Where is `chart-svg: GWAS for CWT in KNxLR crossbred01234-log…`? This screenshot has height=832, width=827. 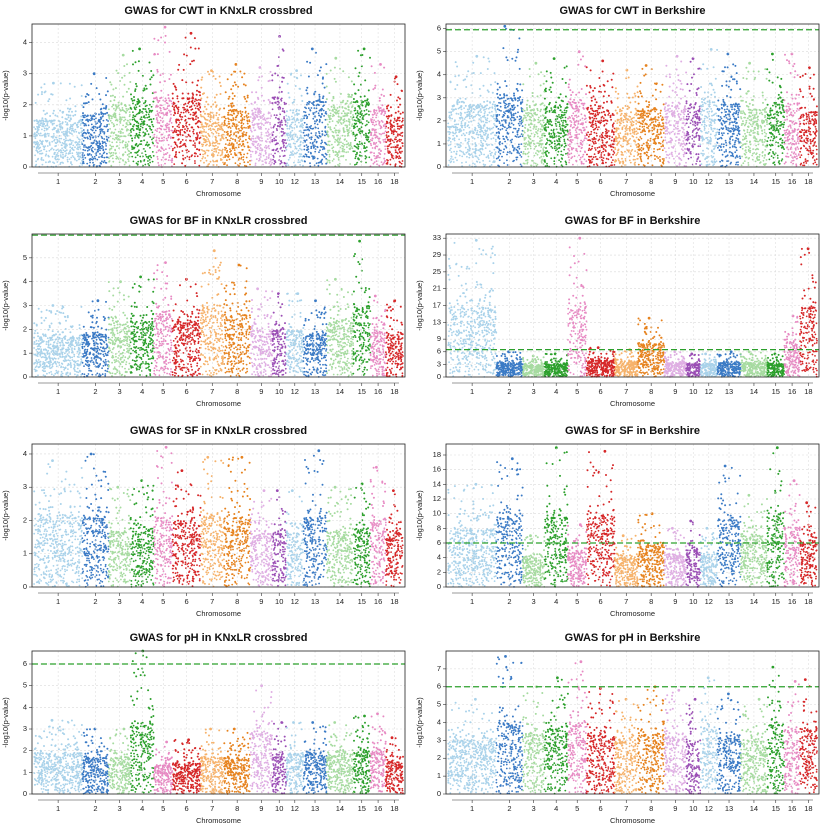 chart-svg: GWAS for CWT in KNxLR crossbred01234-log… is located at coordinates (206, 102).